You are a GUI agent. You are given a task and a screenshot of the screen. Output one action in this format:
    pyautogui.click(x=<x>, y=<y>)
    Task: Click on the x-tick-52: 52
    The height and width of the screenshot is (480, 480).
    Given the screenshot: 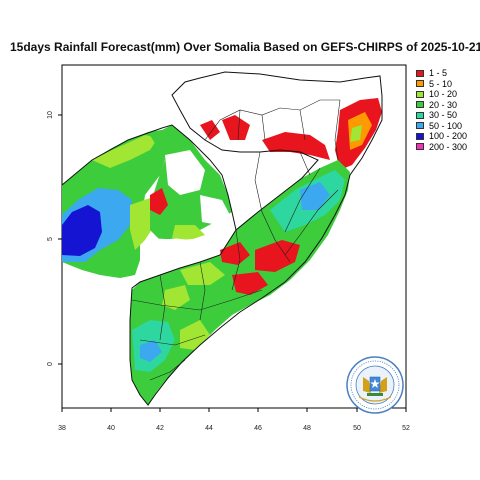 What is the action you would take?
    pyautogui.click(x=406, y=428)
    